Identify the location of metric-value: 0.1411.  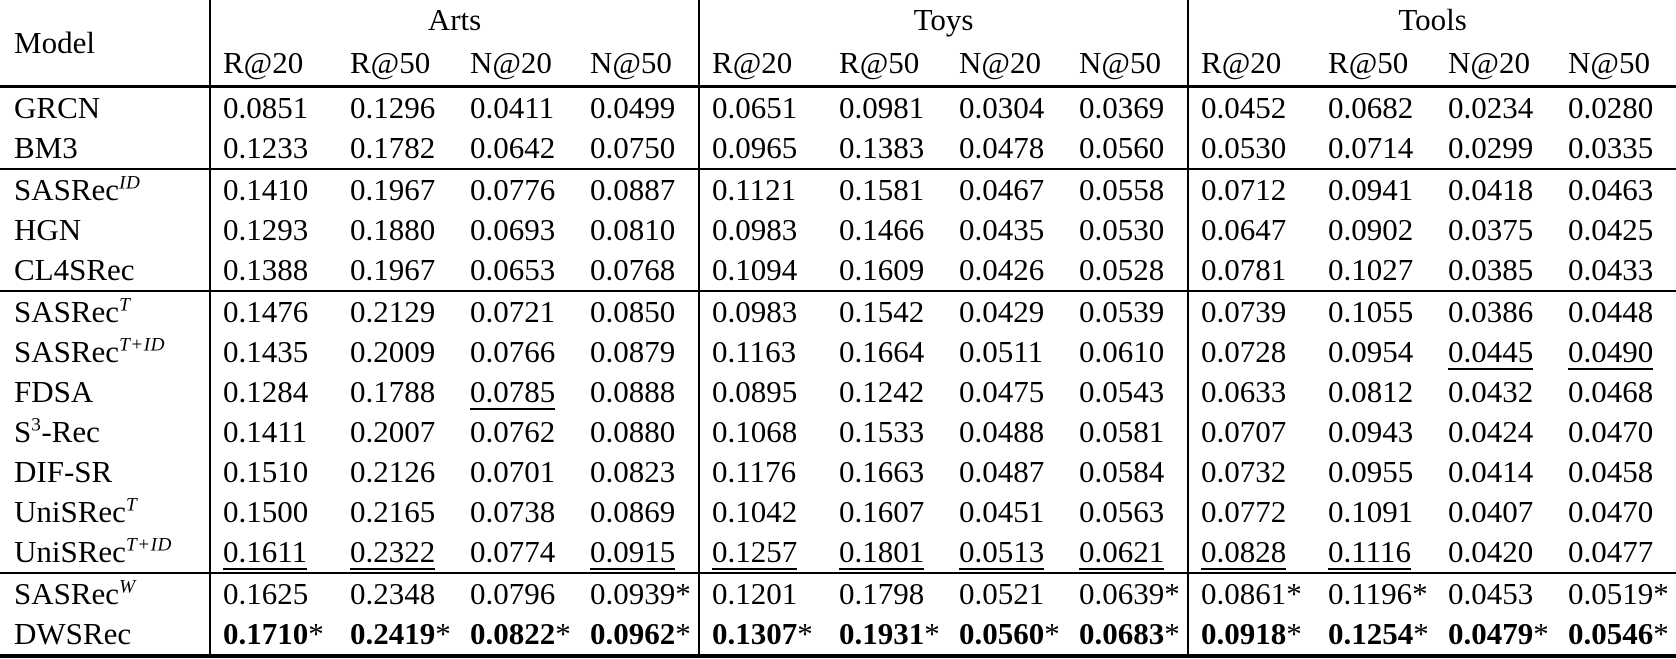
(273, 432).